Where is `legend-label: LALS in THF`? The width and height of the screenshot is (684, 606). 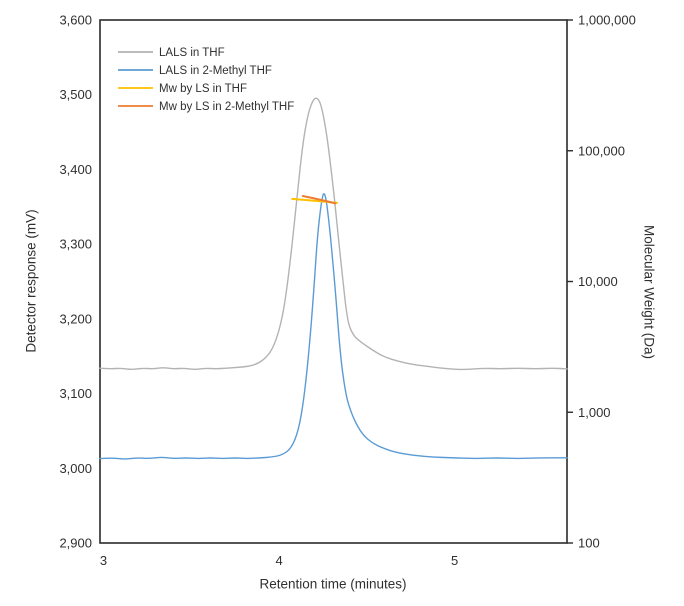
legend-label: LALS in THF is located at coordinates (192, 53).